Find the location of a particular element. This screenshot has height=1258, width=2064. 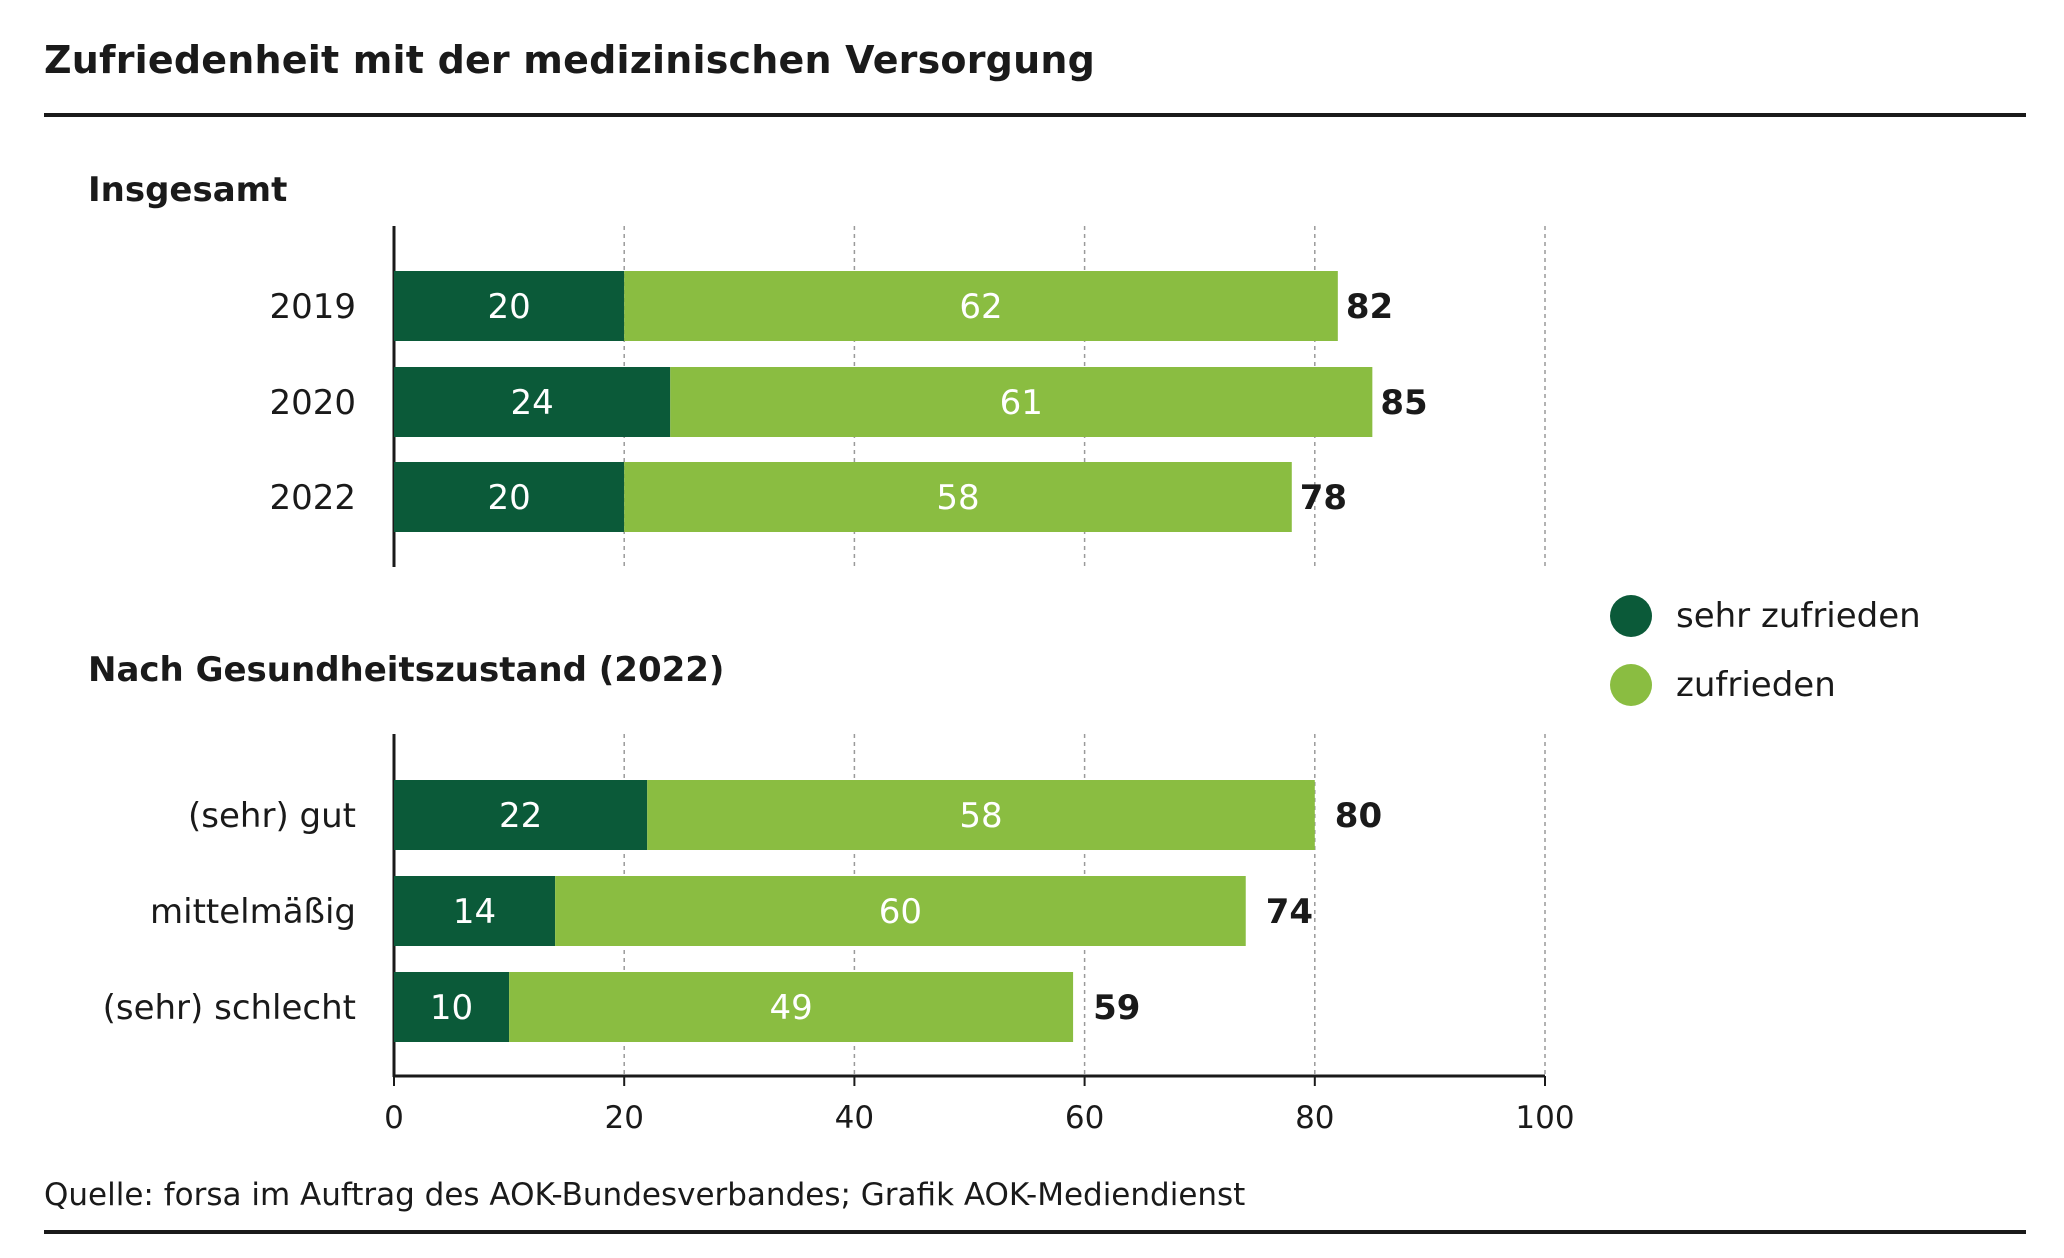

data-label: 61 is located at coordinates (1021, 403).